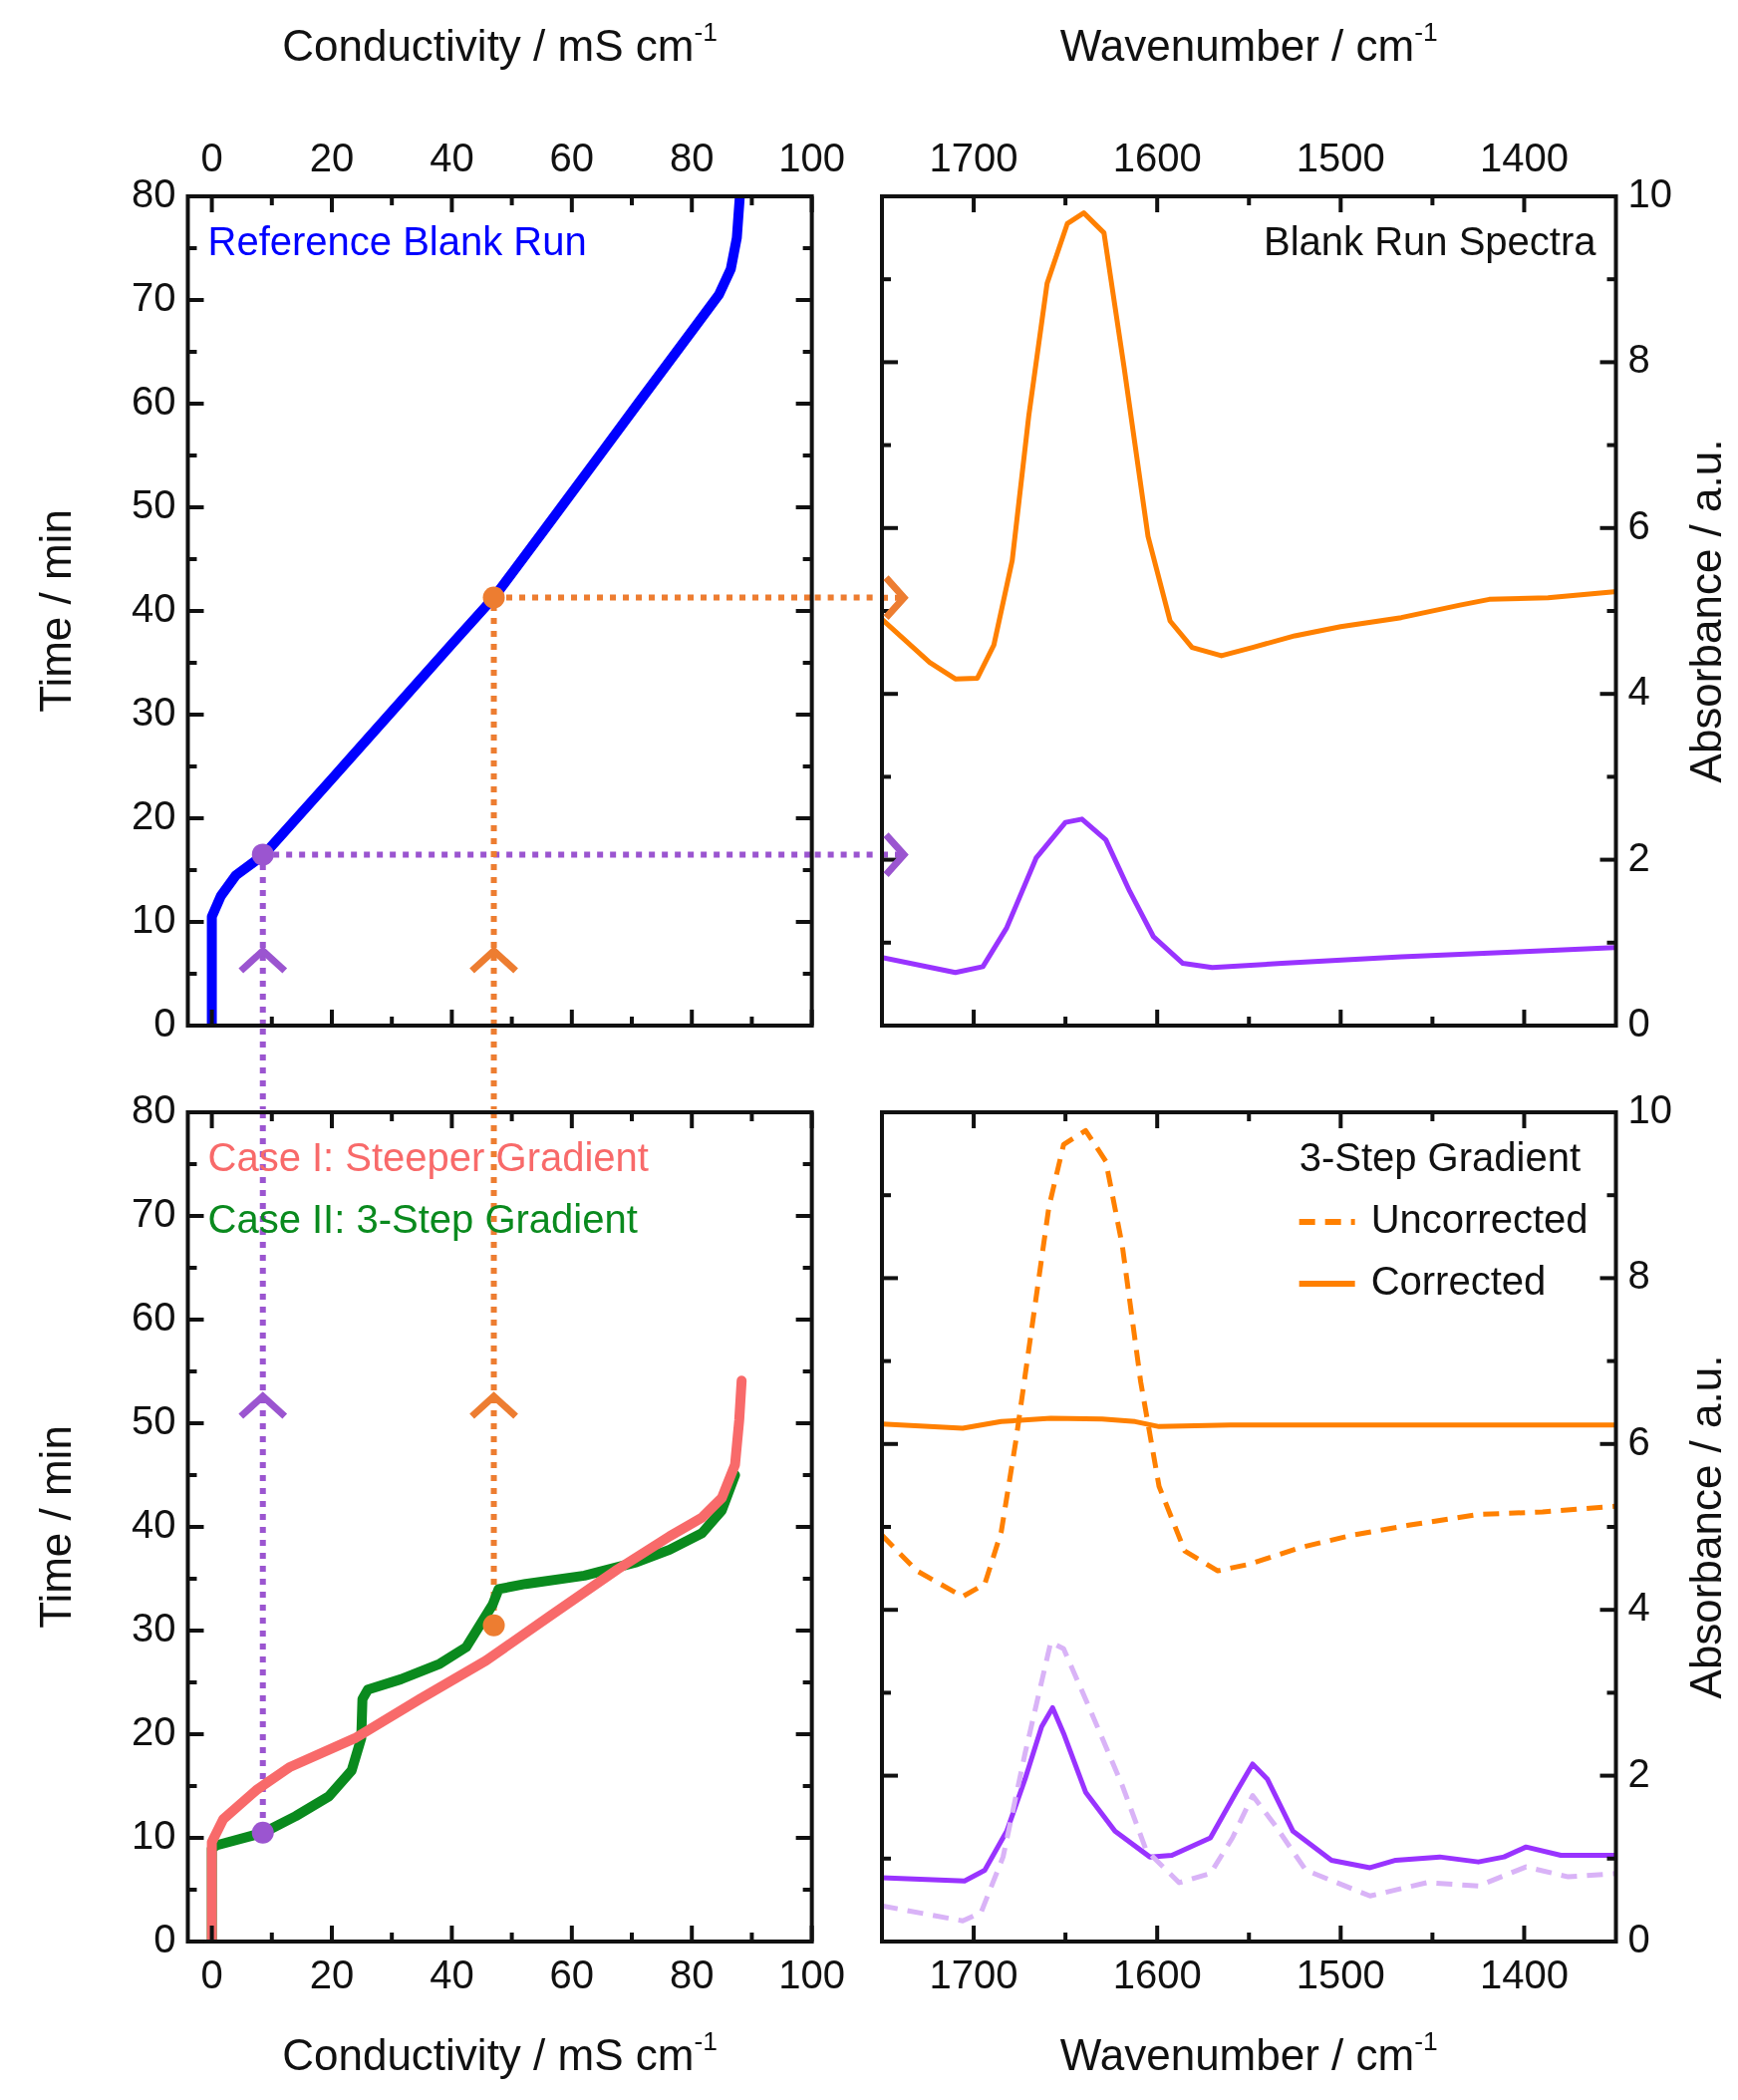 The height and width of the screenshot is (2100, 1738). Describe the element at coordinates (1458, 1281) in the screenshot. I see `legend-label: Corrected` at that location.